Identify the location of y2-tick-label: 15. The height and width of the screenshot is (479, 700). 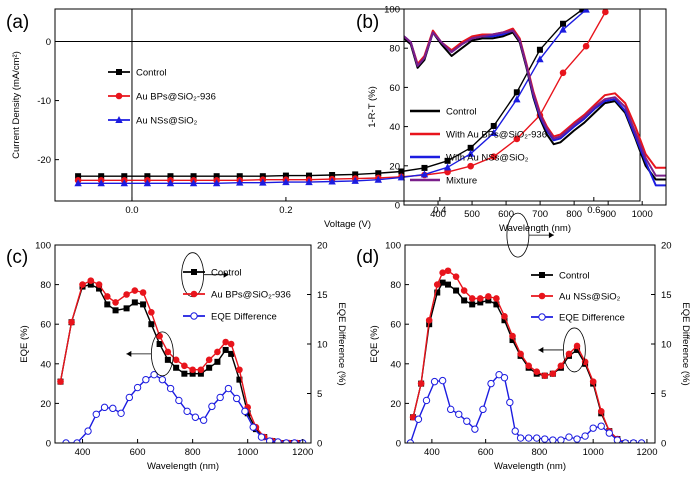
(322, 295).